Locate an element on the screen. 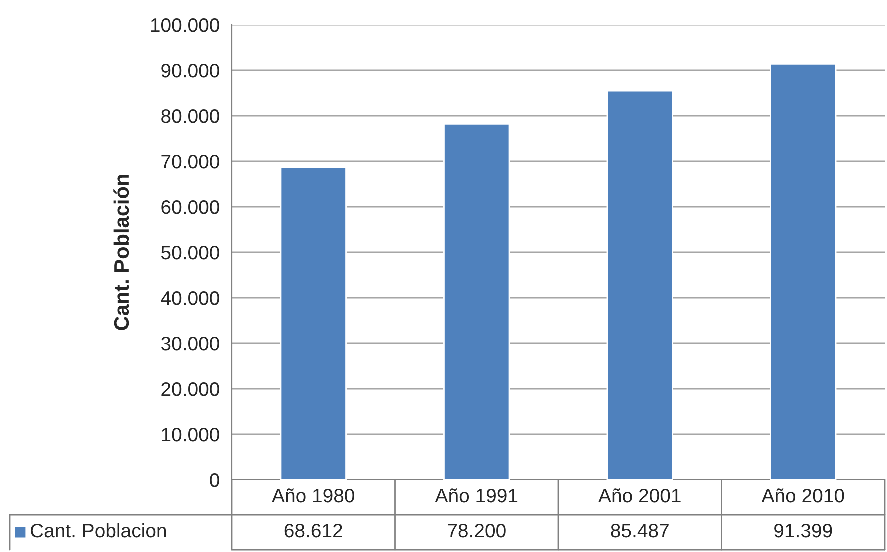  y-tick-label: 30.000 is located at coordinates (190, 343).